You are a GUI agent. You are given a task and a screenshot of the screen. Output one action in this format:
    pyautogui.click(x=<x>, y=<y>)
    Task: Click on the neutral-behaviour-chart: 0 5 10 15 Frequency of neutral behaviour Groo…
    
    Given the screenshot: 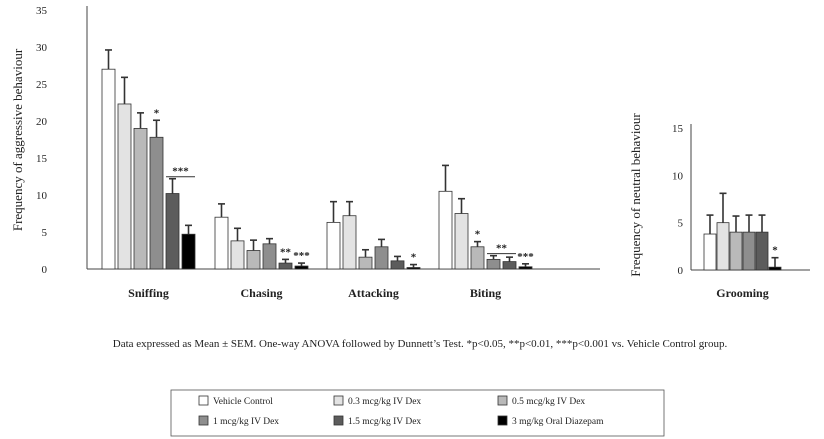 What is the action you would take?
    pyautogui.click(x=719, y=206)
    